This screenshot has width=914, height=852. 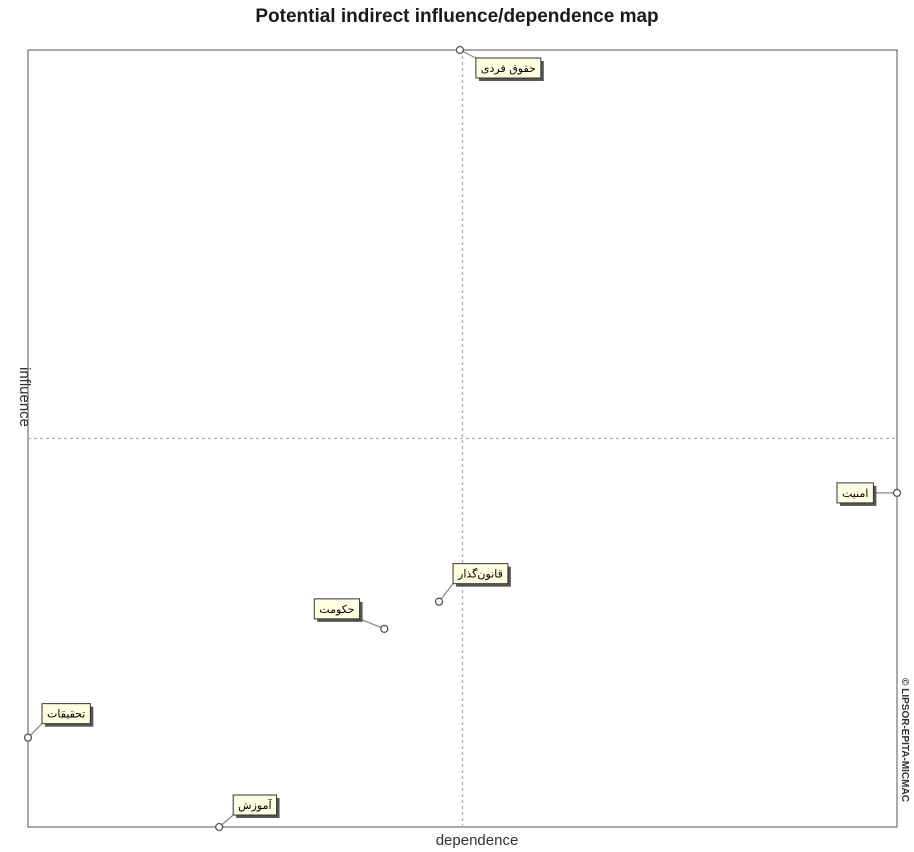 I want to click on point-label: حقوق فردی, so click(x=508, y=68).